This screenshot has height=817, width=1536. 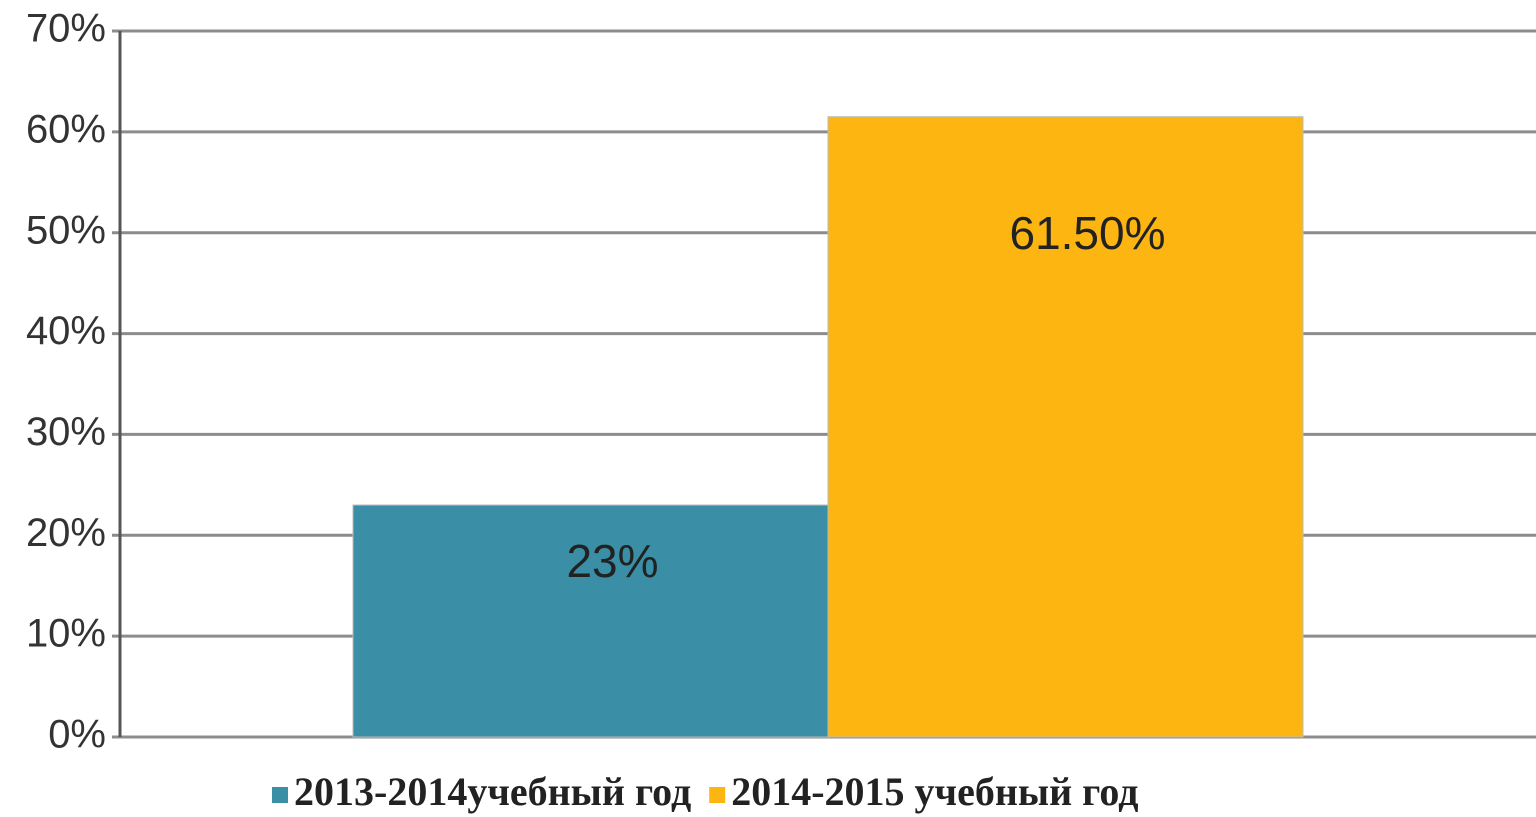 What do you see at coordinates (66, 634) in the screenshot?
I see `y-tick-label: 10%` at bounding box center [66, 634].